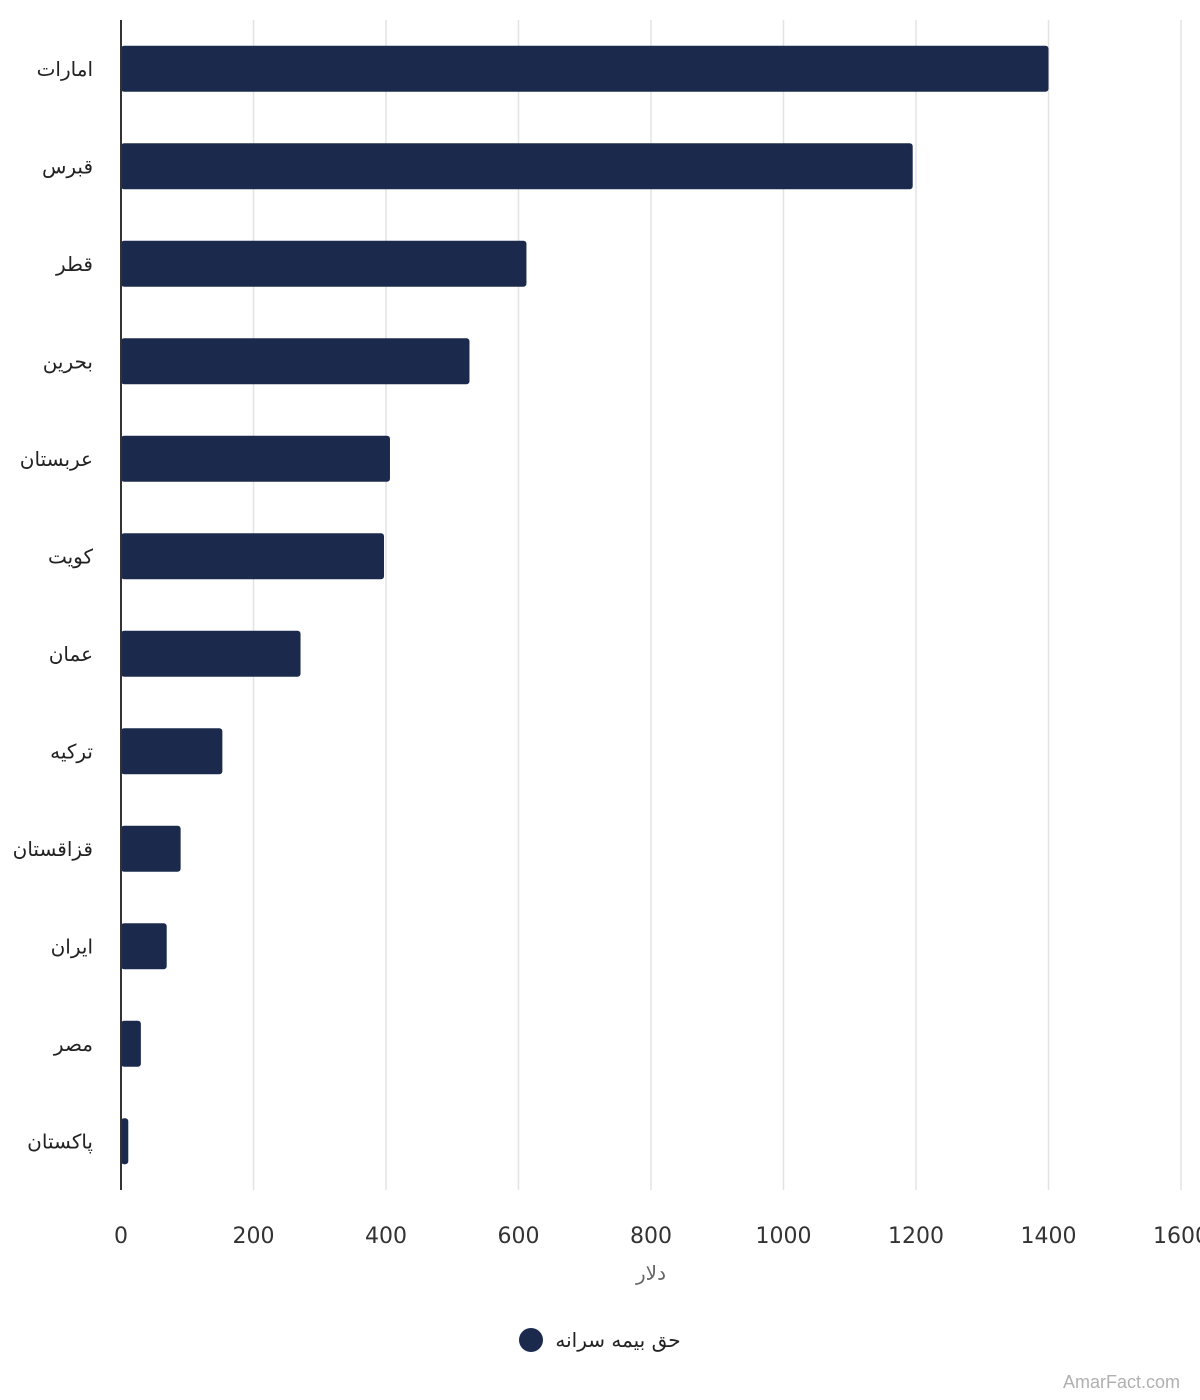  I want to click on category-label: قطر, so click(74, 264).